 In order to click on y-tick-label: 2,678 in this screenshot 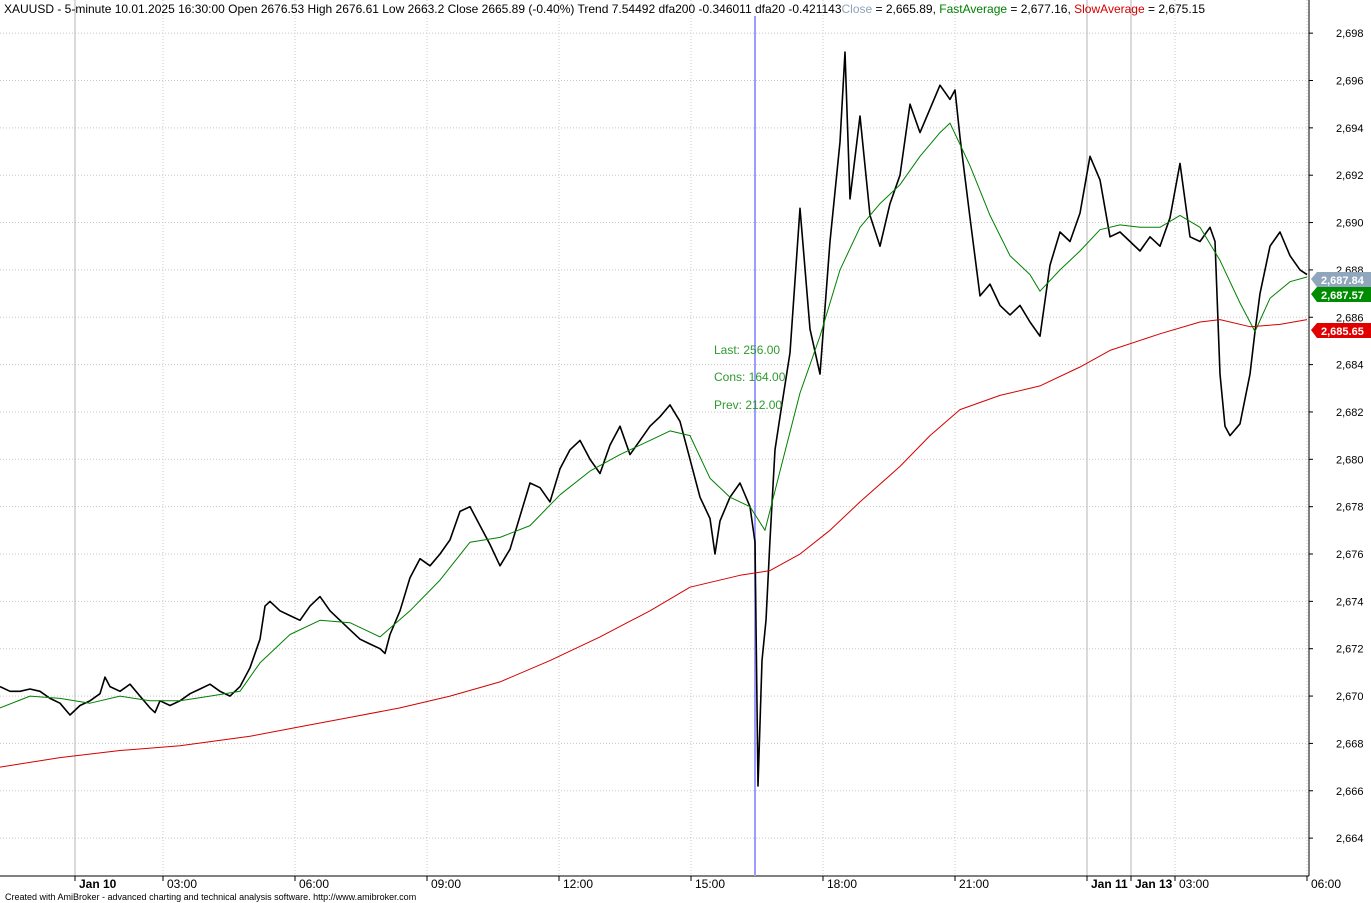, I will do `click(1350, 508)`.